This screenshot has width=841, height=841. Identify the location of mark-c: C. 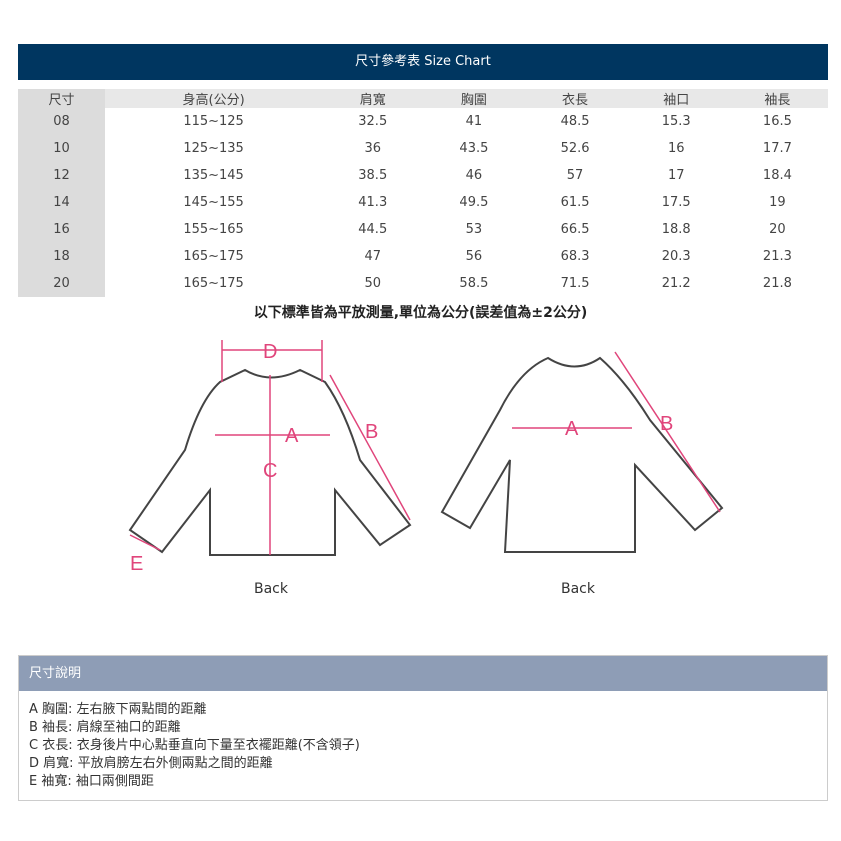
(270, 471).